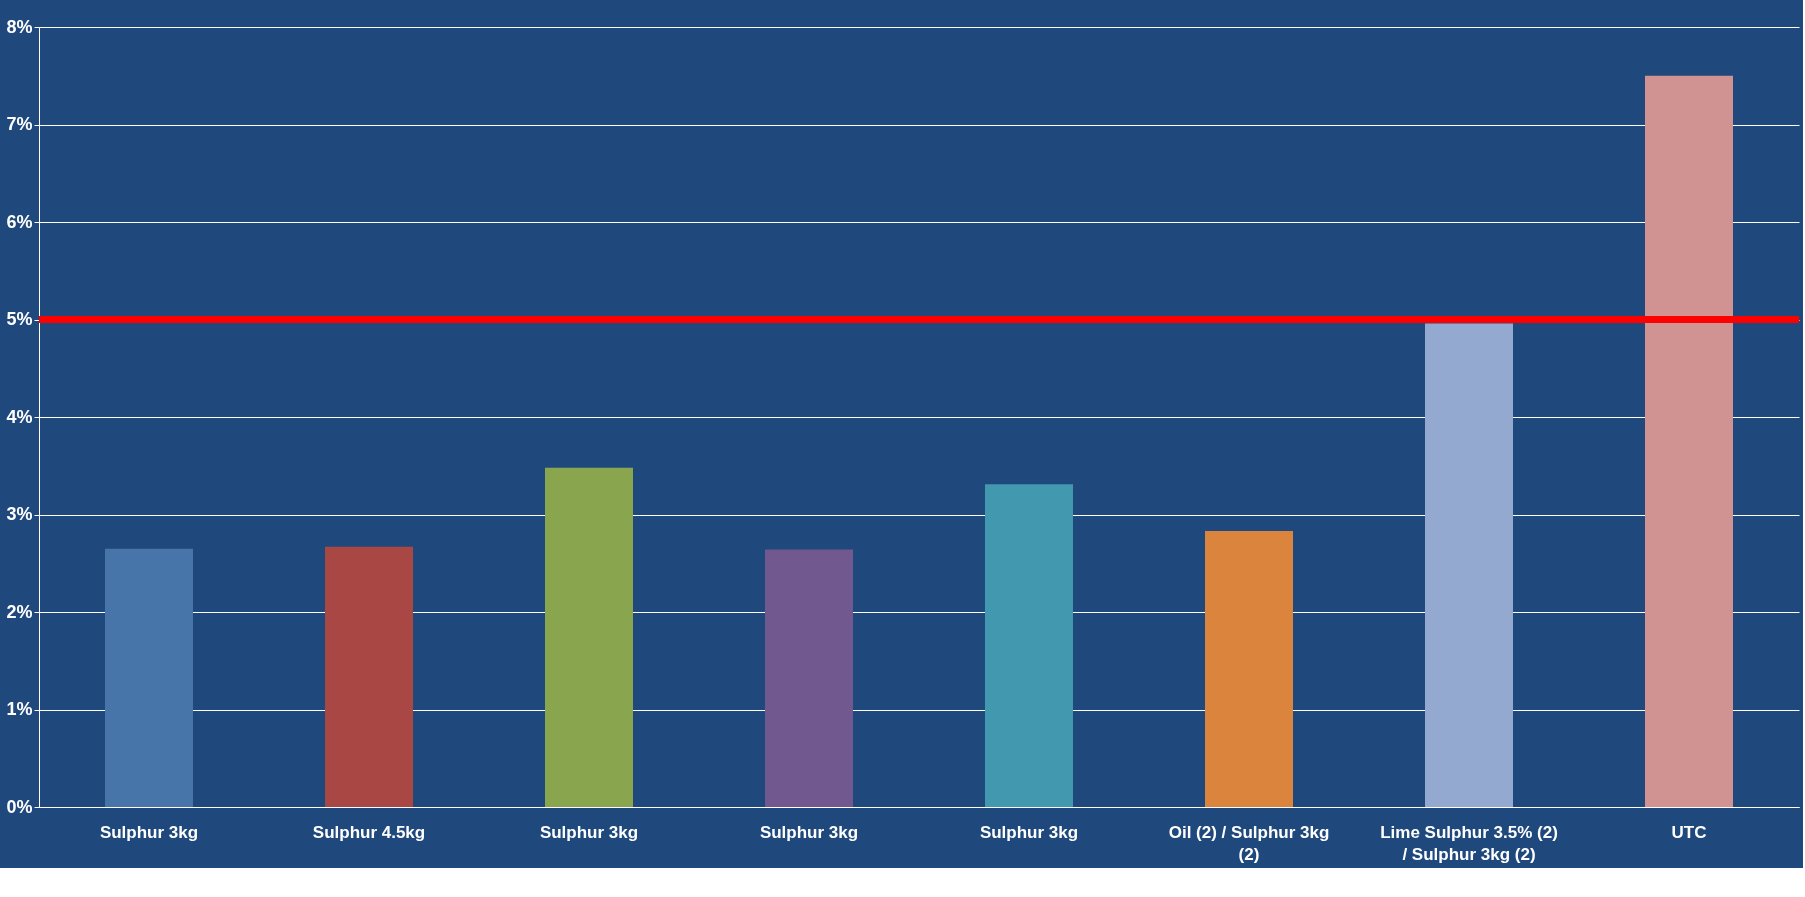 The height and width of the screenshot is (897, 1805). Describe the element at coordinates (19, 319) in the screenshot. I see `y-tick-label: 5%` at that location.